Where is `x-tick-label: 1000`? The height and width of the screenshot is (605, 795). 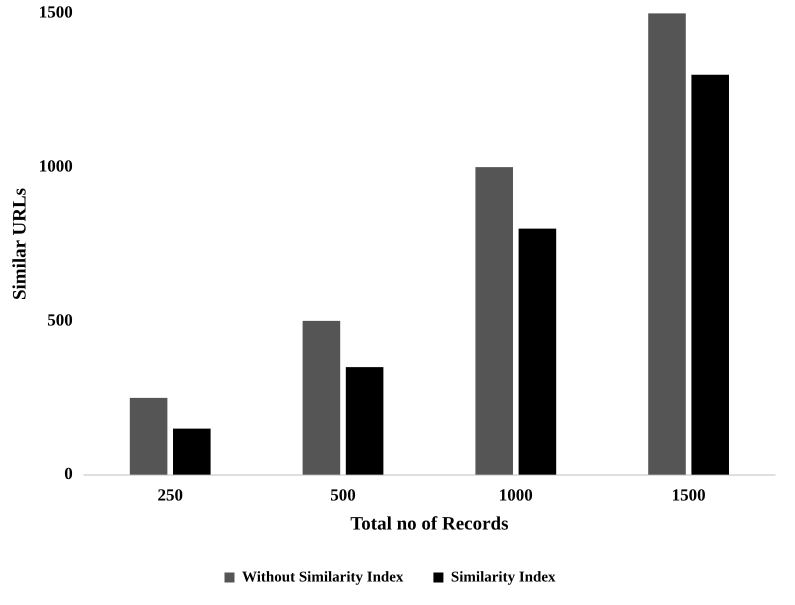
x-tick-label: 1000 is located at coordinates (515, 494).